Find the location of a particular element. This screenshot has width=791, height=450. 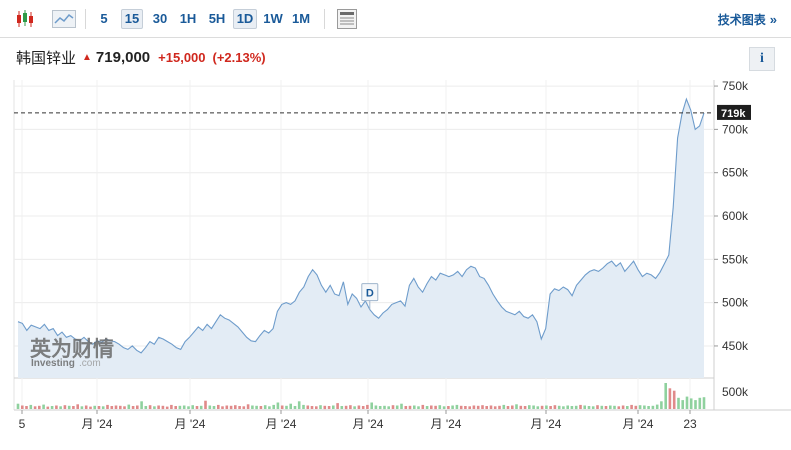

timeframe-5-button: 5 is located at coordinates (104, 18).